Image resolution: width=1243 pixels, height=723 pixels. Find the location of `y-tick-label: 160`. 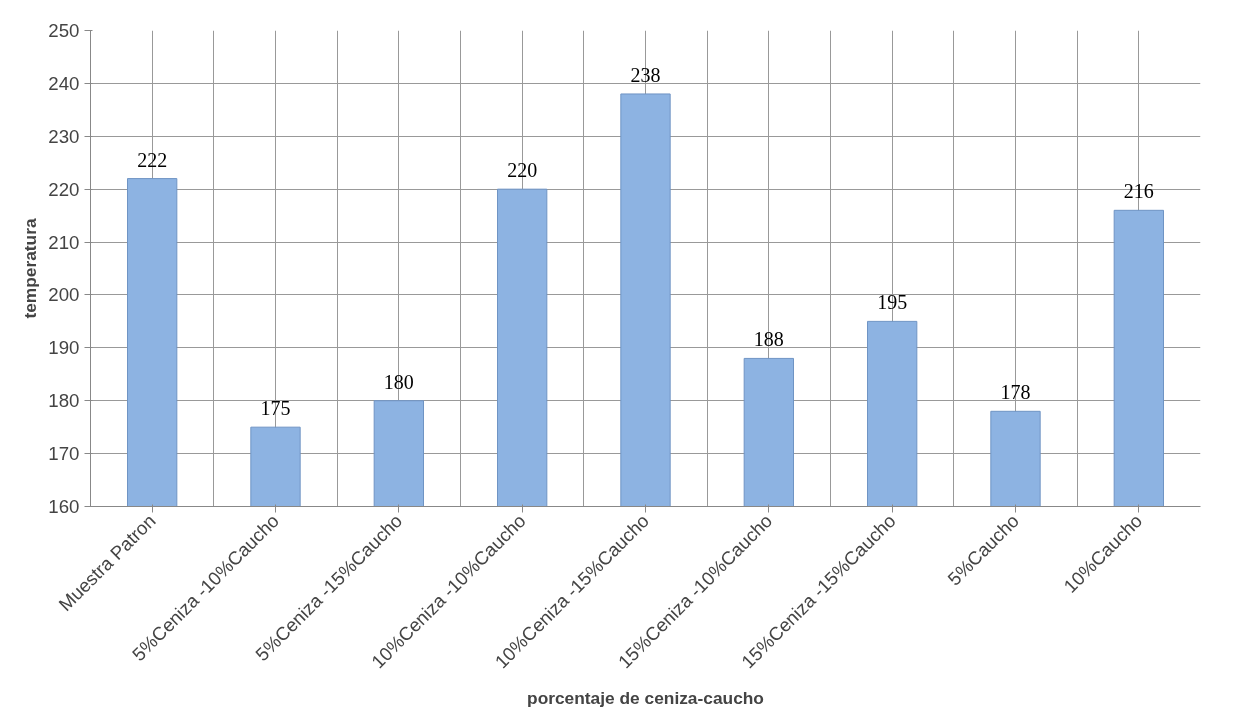

y-tick-label: 160 is located at coordinates (64, 506).